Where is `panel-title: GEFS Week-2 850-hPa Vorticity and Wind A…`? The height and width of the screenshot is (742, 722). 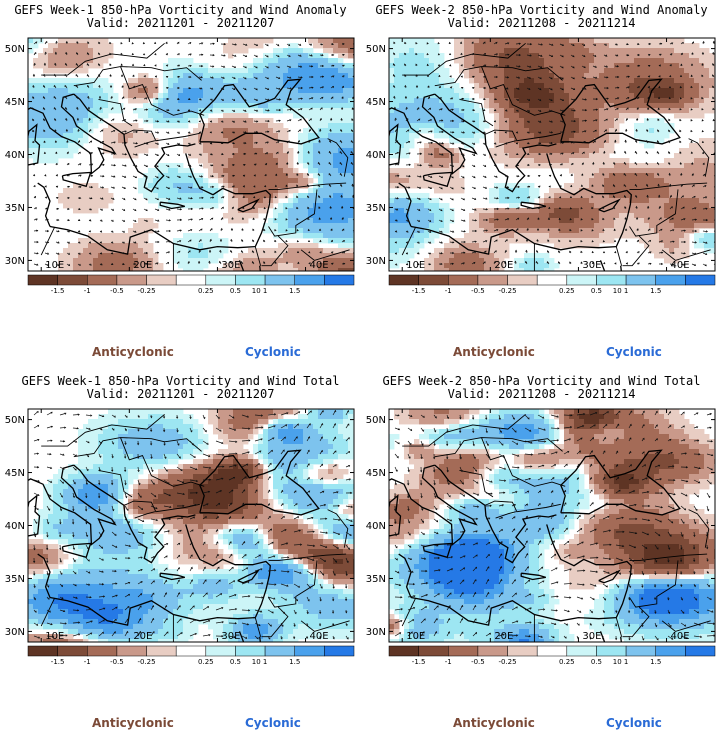
panel-title: GEFS Week-2 850-hPa Vorticity and Wind A… is located at coordinates (541, 10).